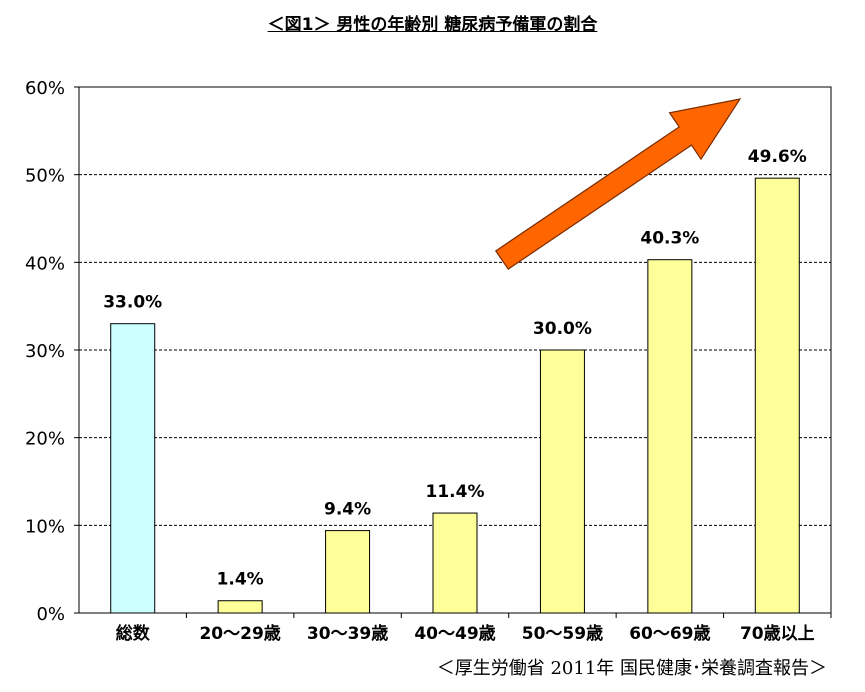  What do you see at coordinates (347, 633) in the screenshot?
I see `x-tick-label: 30～39歳` at bounding box center [347, 633].